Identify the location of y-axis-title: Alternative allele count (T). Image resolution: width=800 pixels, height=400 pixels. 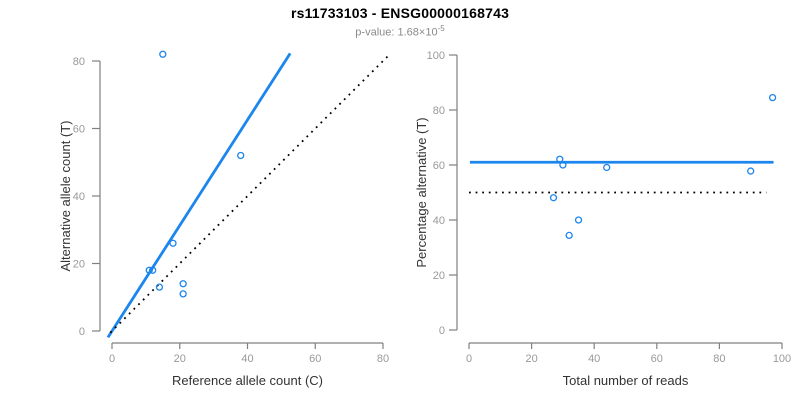
(65, 195).